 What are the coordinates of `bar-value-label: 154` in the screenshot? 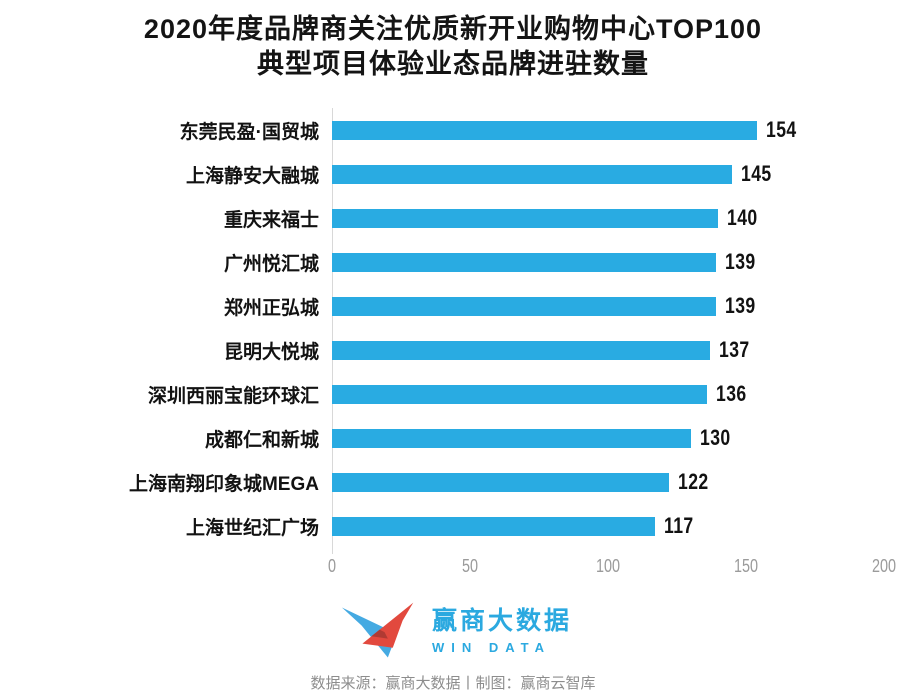 It's located at (781, 129).